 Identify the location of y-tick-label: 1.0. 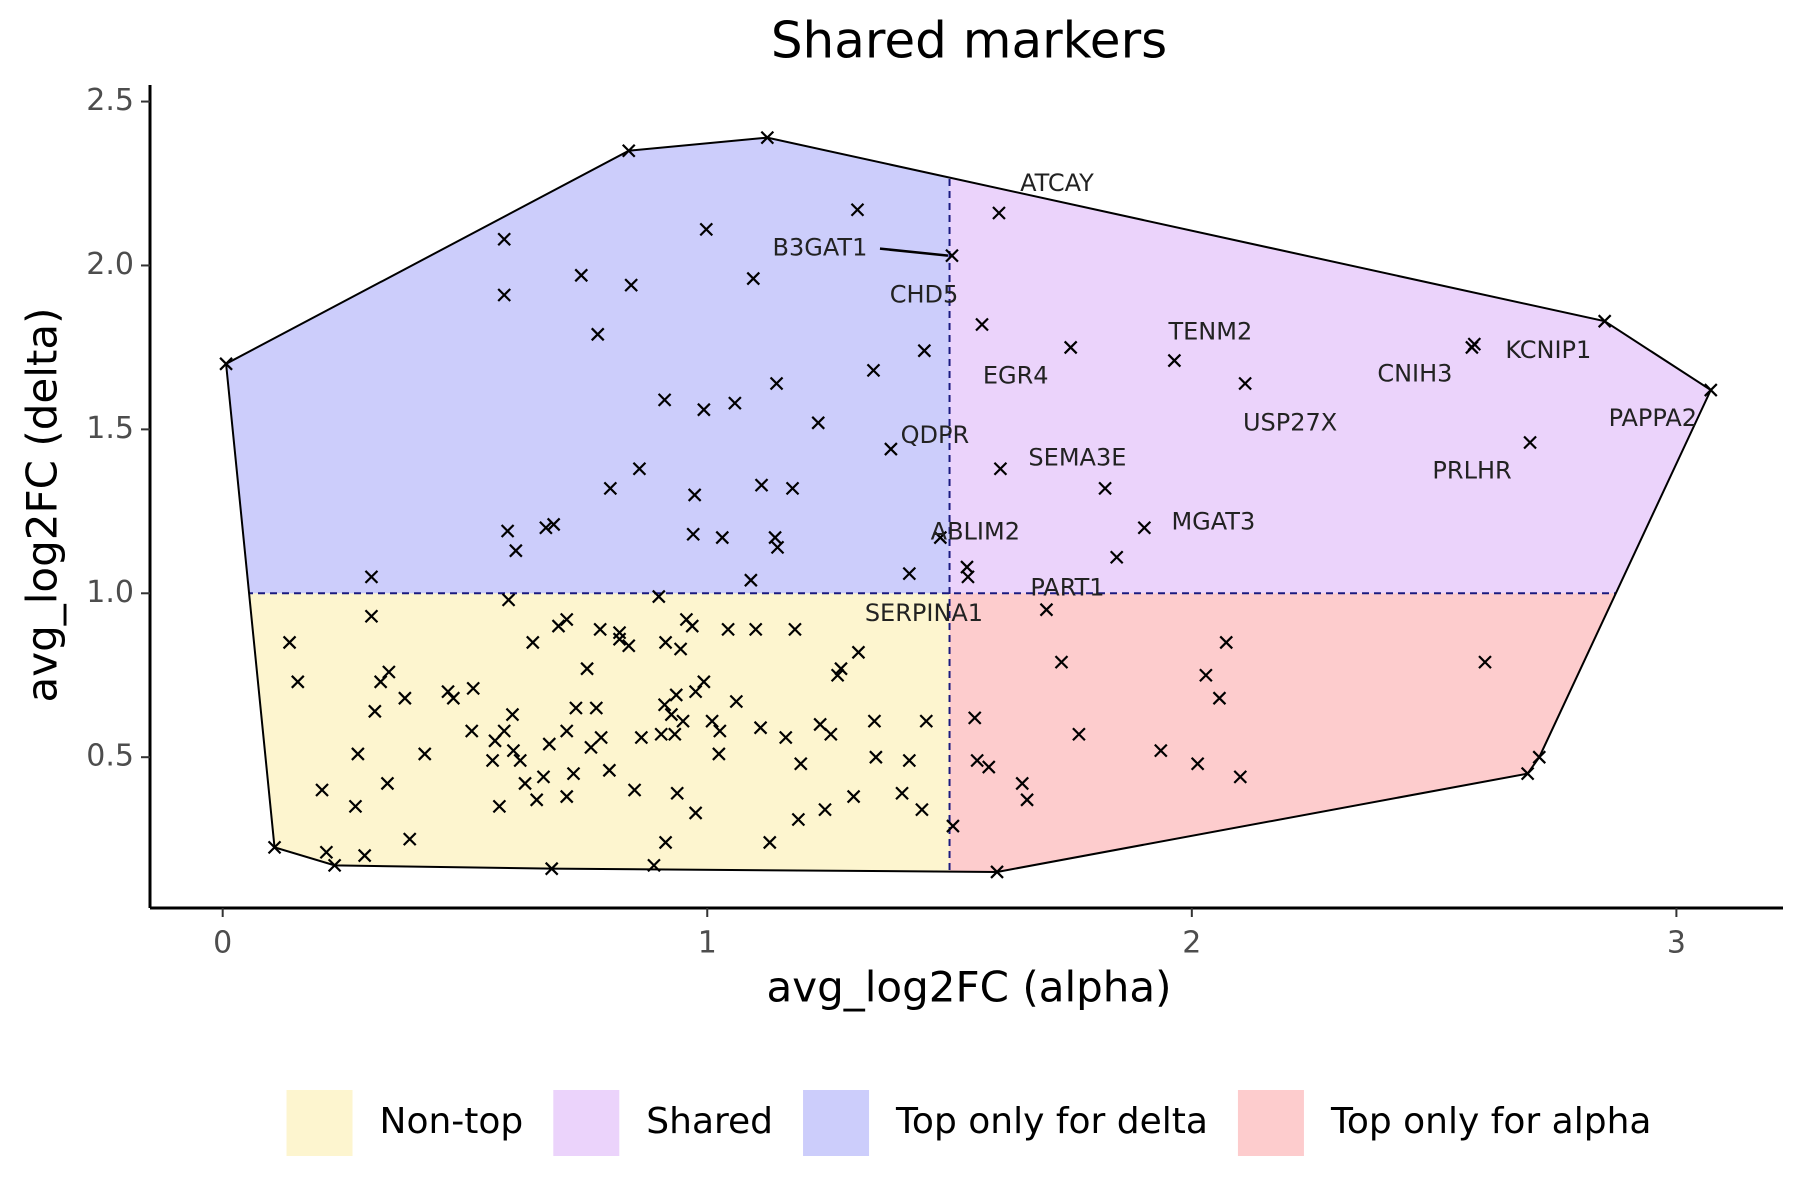
(110, 592).